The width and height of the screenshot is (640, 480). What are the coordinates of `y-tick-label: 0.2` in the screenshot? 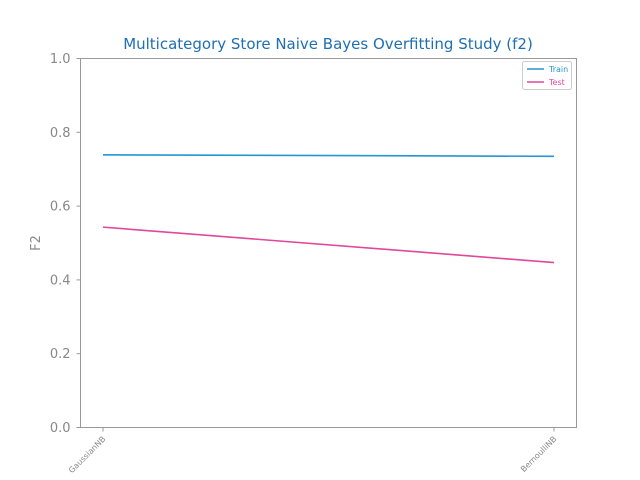 It's located at (60, 354).